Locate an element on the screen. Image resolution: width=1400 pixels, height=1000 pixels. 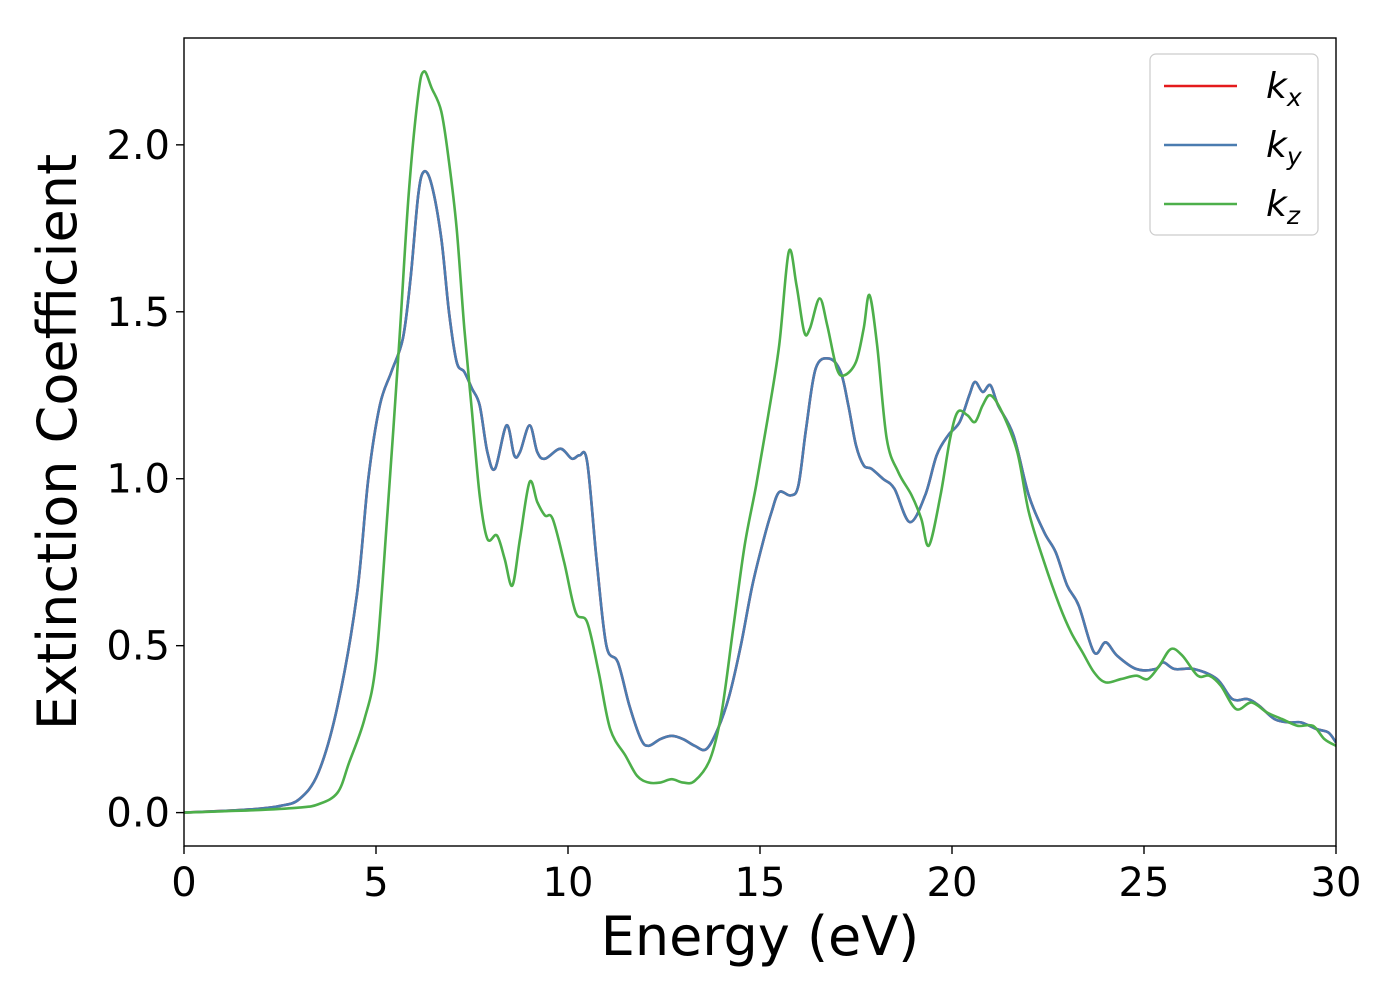
x-tick-label: 20 is located at coordinates (952, 883).